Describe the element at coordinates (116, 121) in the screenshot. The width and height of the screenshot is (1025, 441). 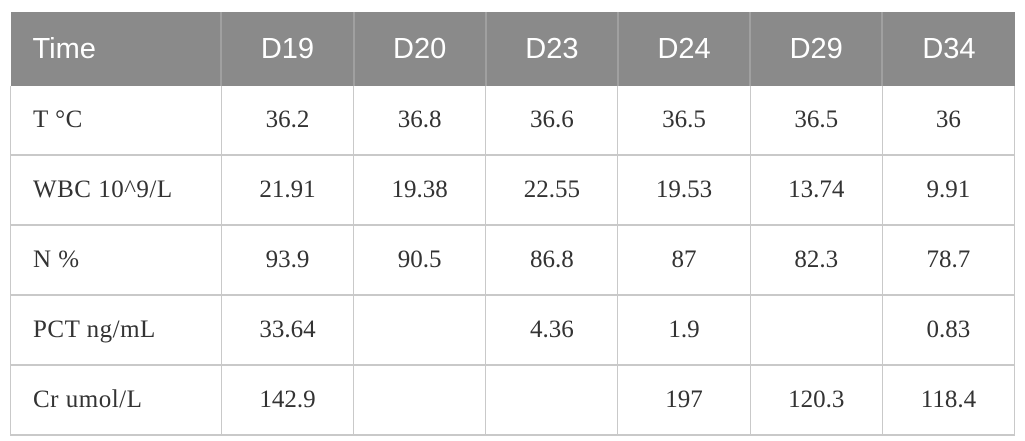
I see `row-label: T °C` at that location.